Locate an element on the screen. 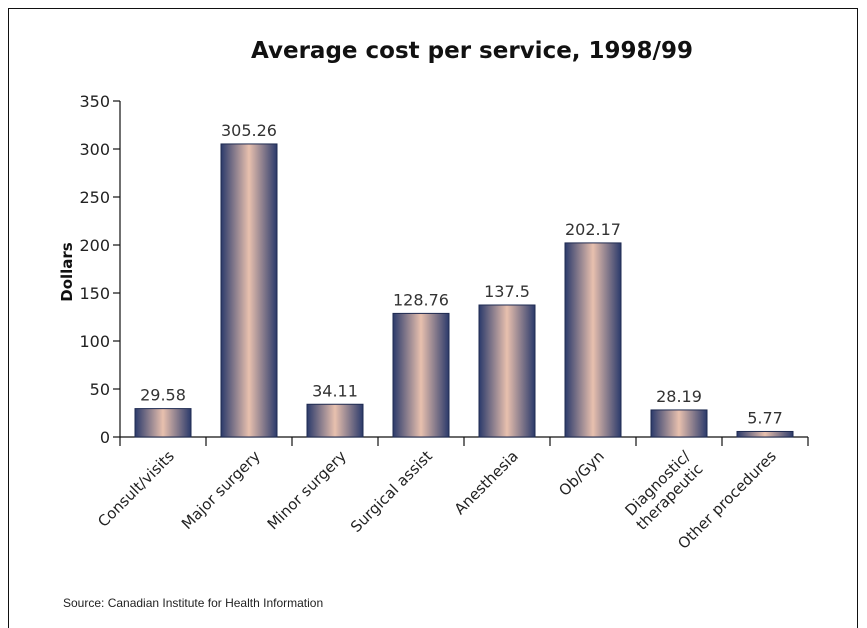  x-tick-label-line: Major surgery is located at coordinates (221, 490).